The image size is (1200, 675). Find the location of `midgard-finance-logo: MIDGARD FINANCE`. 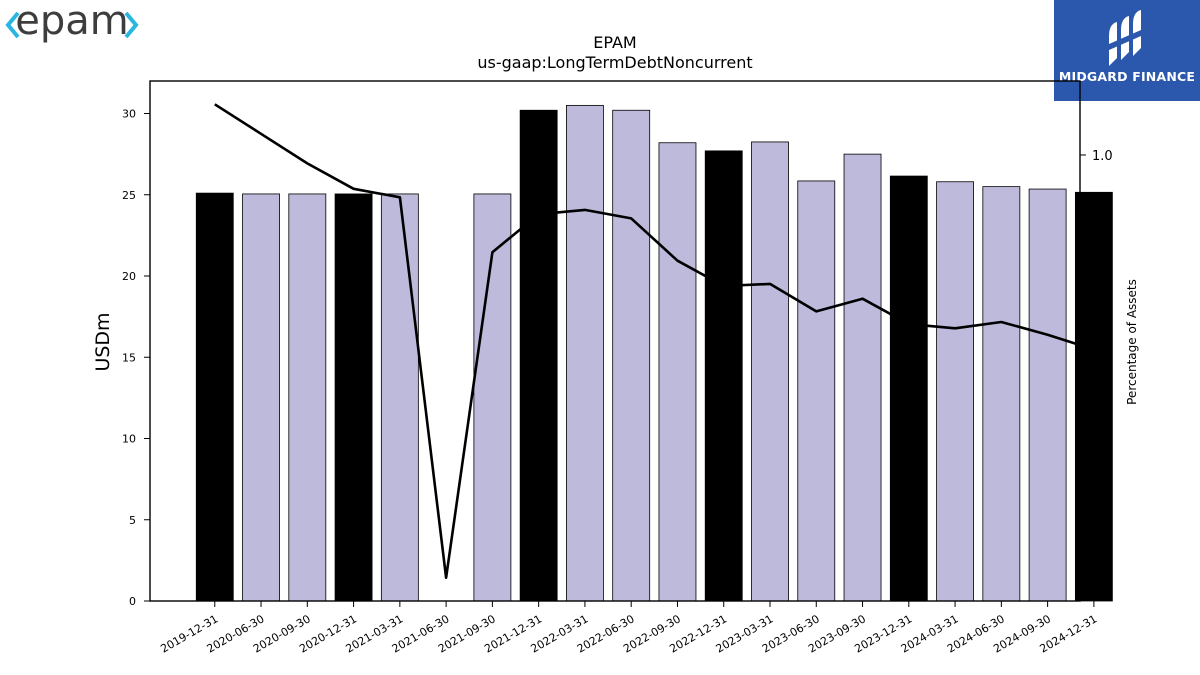

midgard-finance-logo: MIDGARD FINANCE is located at coordinates (1127, 50).